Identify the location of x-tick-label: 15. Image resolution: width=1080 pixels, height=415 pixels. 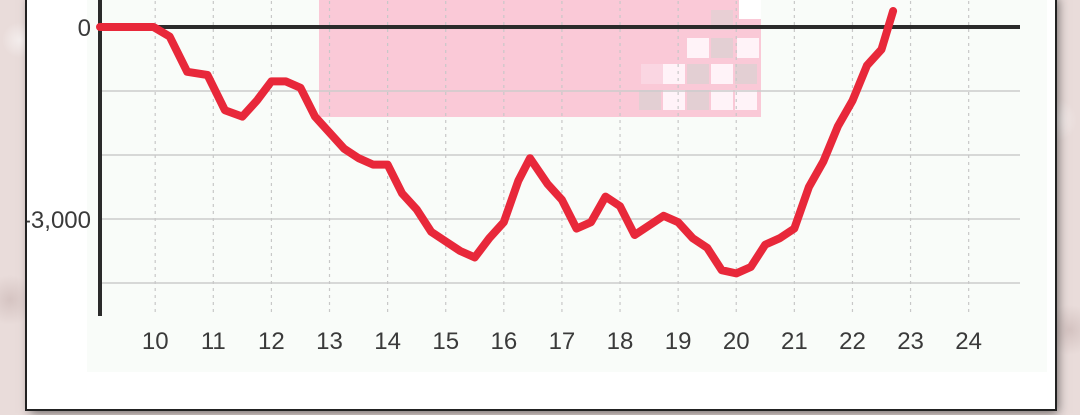
(445, 341).